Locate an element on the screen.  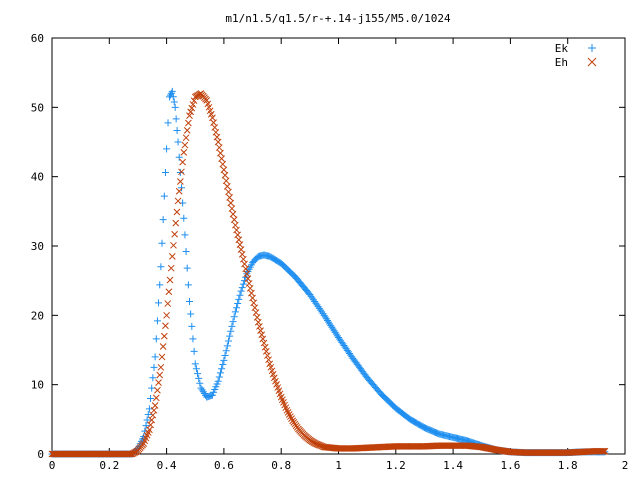
x-tick-label: 1.2 is located at coordinates (396, 465).